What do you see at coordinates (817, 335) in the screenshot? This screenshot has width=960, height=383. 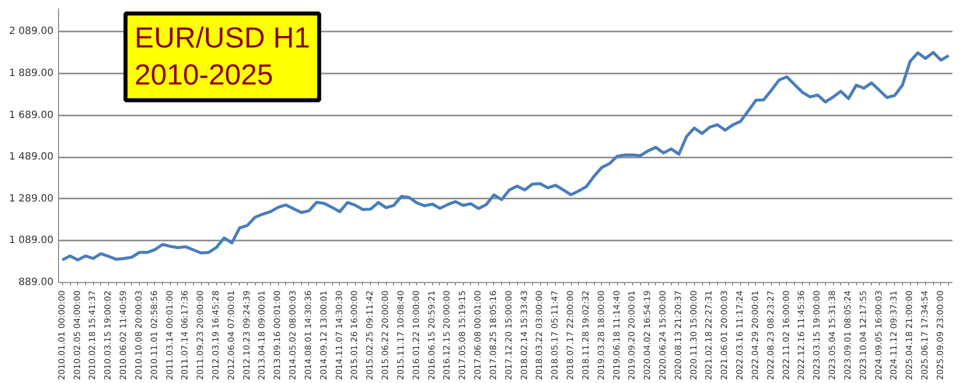 I see `x-tick-label: 2023.03.15 19:00:00` at bounding box center [817, 335].